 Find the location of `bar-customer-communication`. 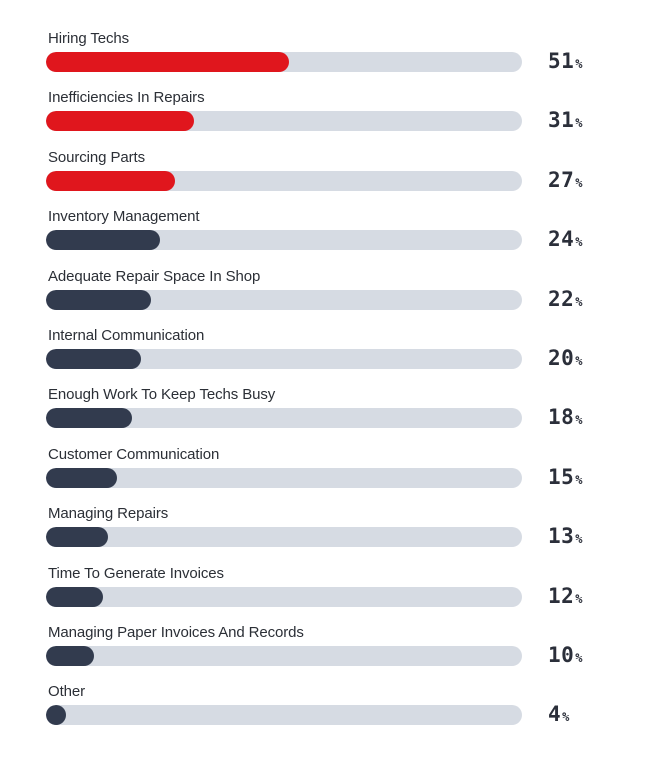

bar-customer-communication is located at coordinates (82, 477).